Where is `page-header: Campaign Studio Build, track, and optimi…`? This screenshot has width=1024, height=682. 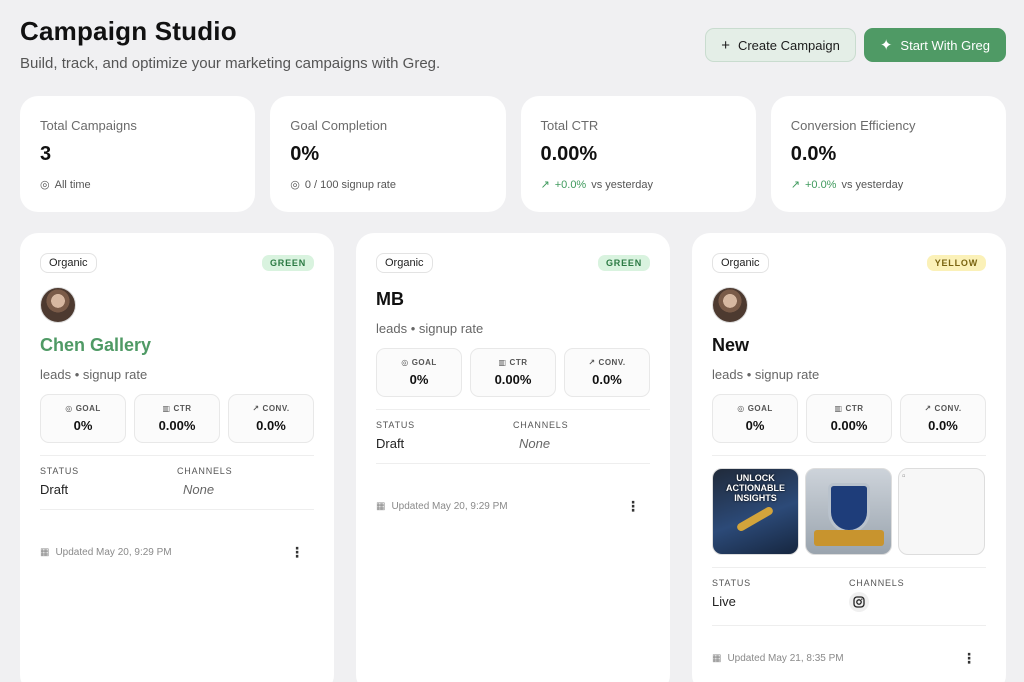 page-header: Campaign Studio Build, track, and optimi… is located at coordinates (230, 44).